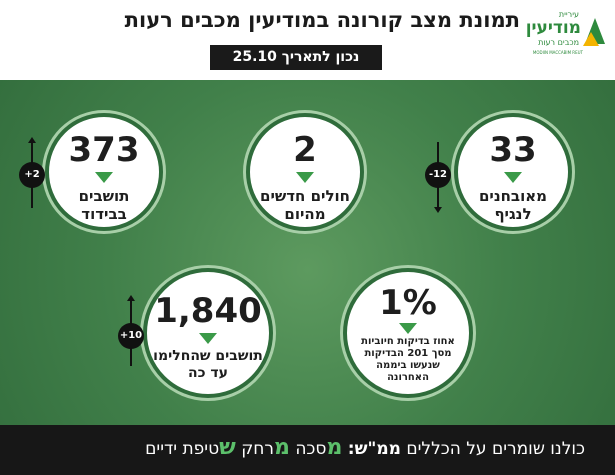  I want to click on positive-rate-label-3: שנעשו ביממה, so click(408, 365).